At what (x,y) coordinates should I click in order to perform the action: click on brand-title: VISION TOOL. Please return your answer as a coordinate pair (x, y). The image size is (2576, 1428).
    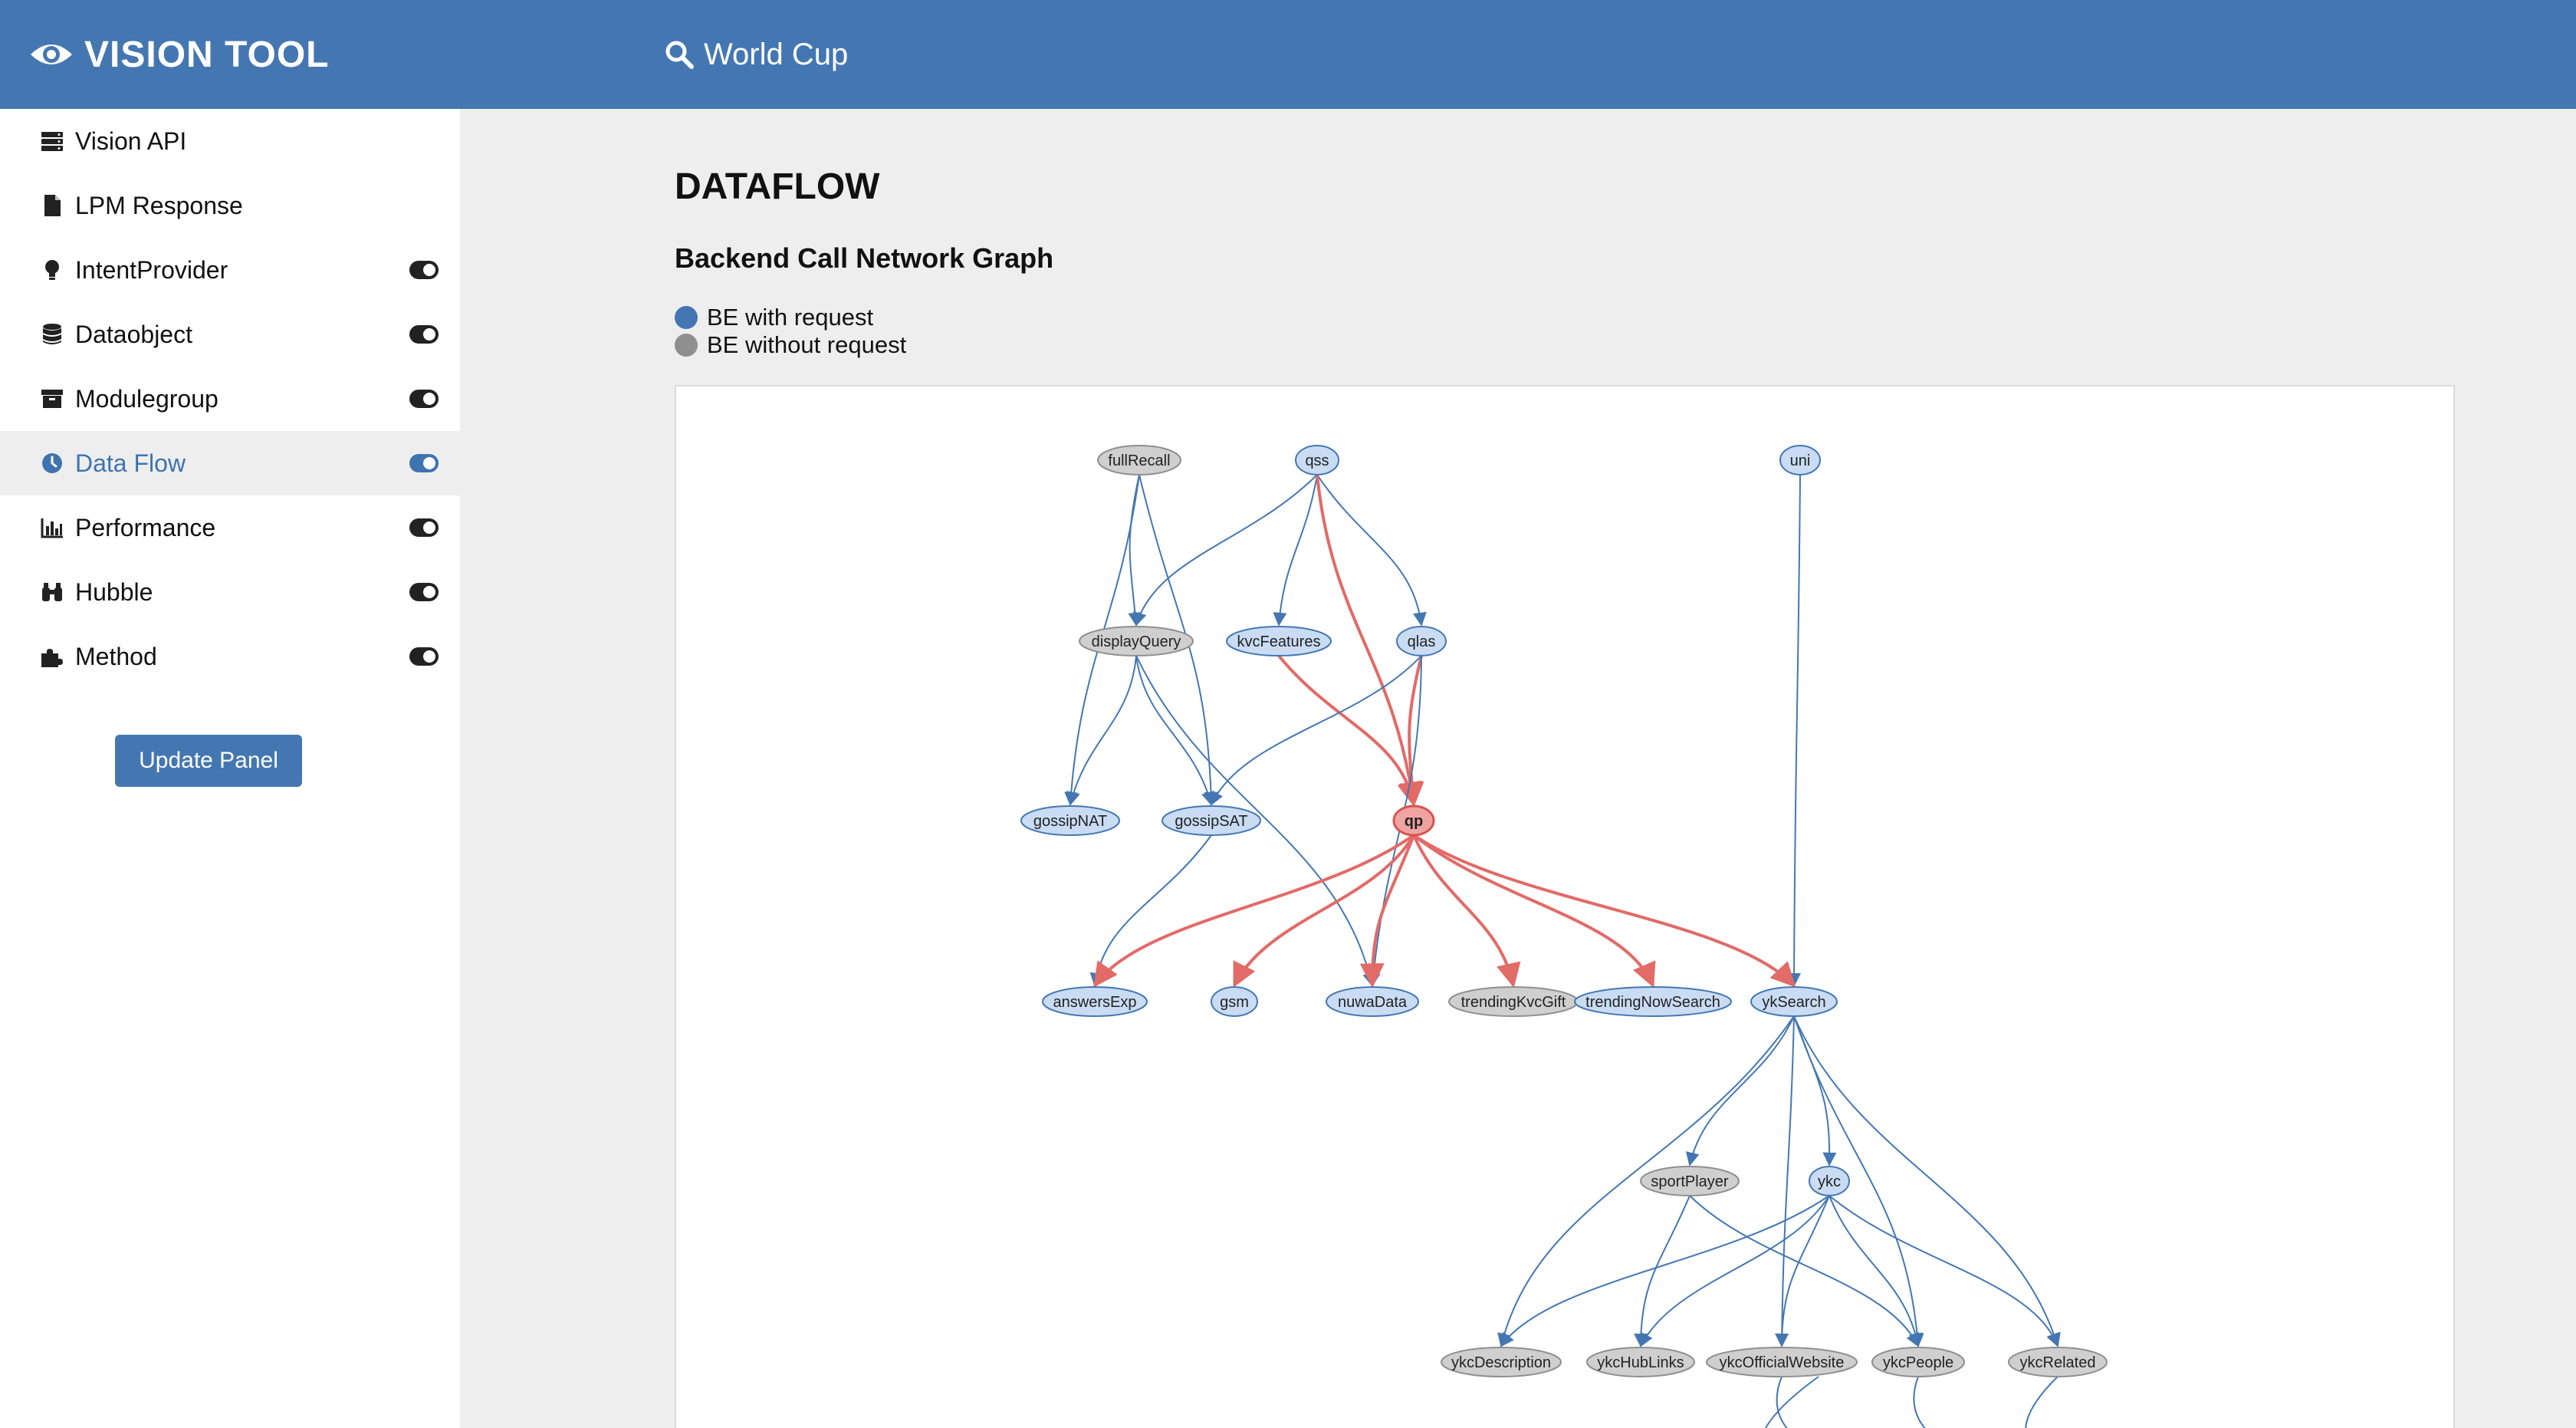
    Looking at the image, I should click on (207, 54).